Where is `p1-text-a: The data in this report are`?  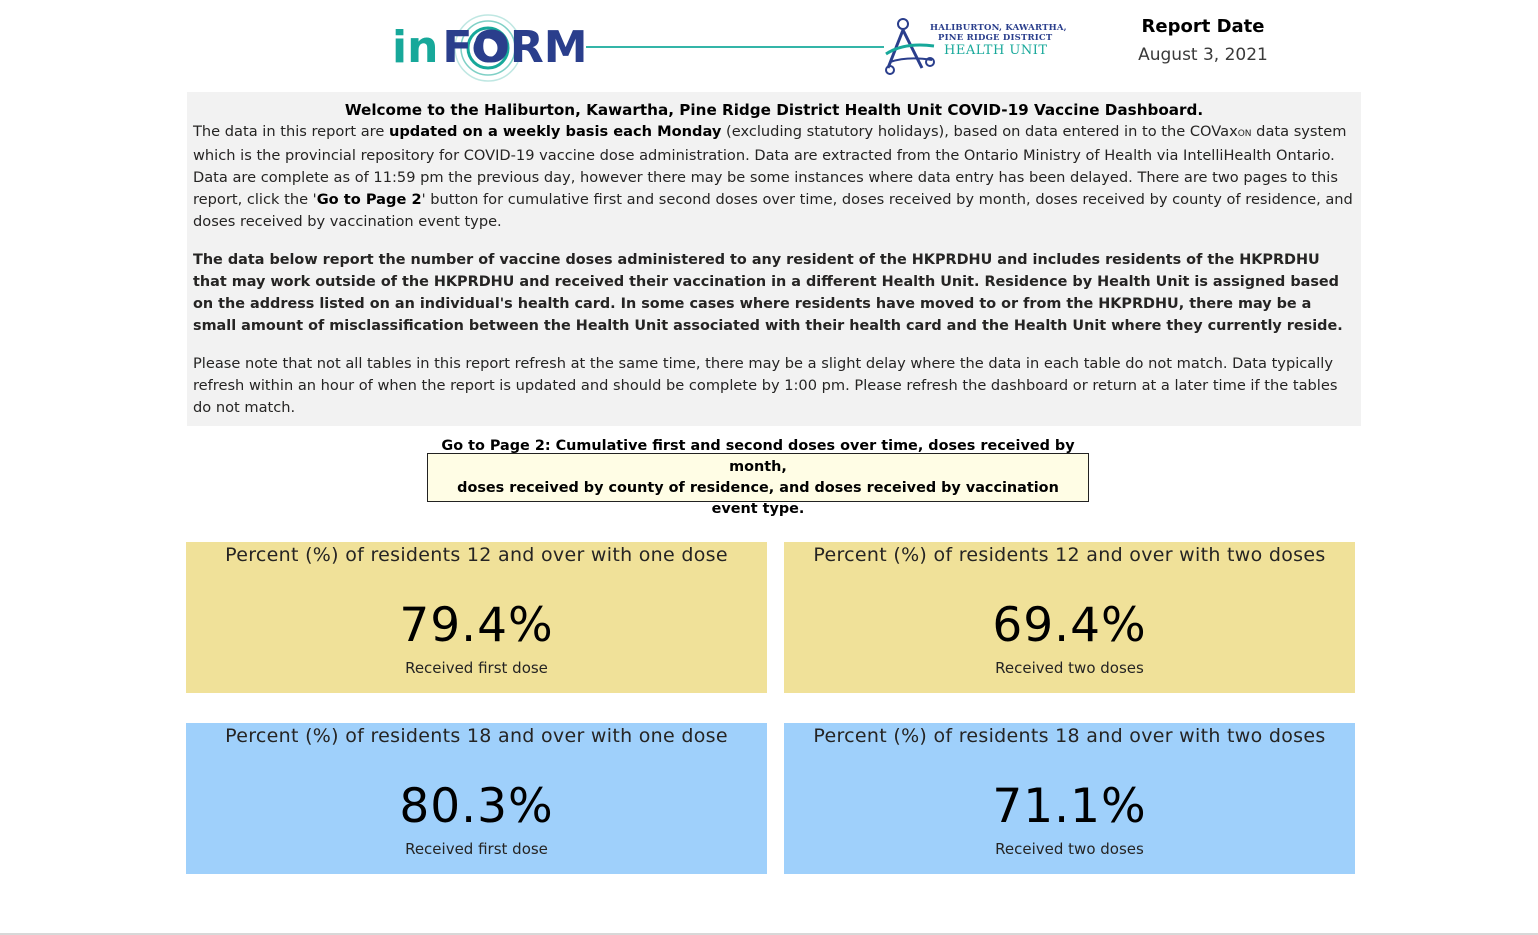 p1-text-a: The data in this report are is located at coordinates (291, 131).